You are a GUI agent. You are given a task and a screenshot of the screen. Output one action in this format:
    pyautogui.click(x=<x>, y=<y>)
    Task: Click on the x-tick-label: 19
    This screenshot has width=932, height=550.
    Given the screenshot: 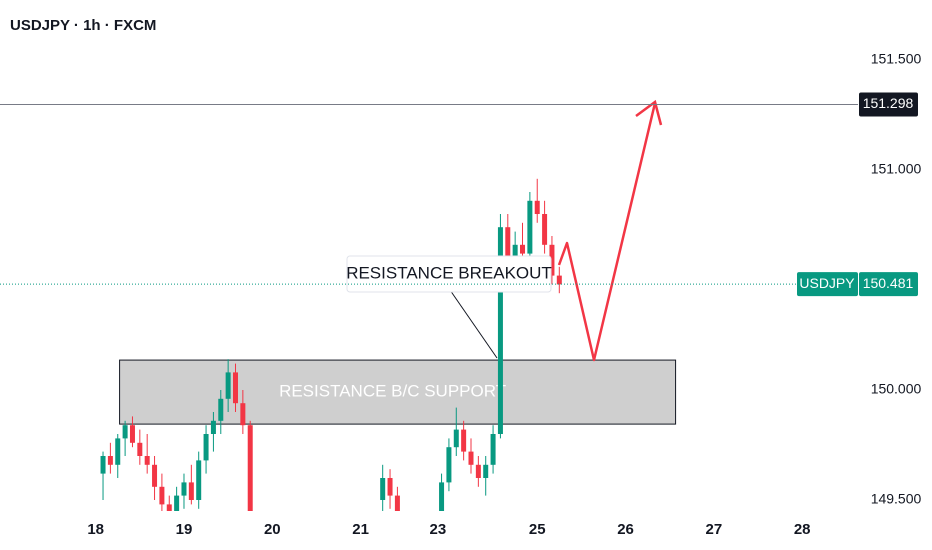 What is the action you would take?
    pyautogui.click(x=184, y=529)
    